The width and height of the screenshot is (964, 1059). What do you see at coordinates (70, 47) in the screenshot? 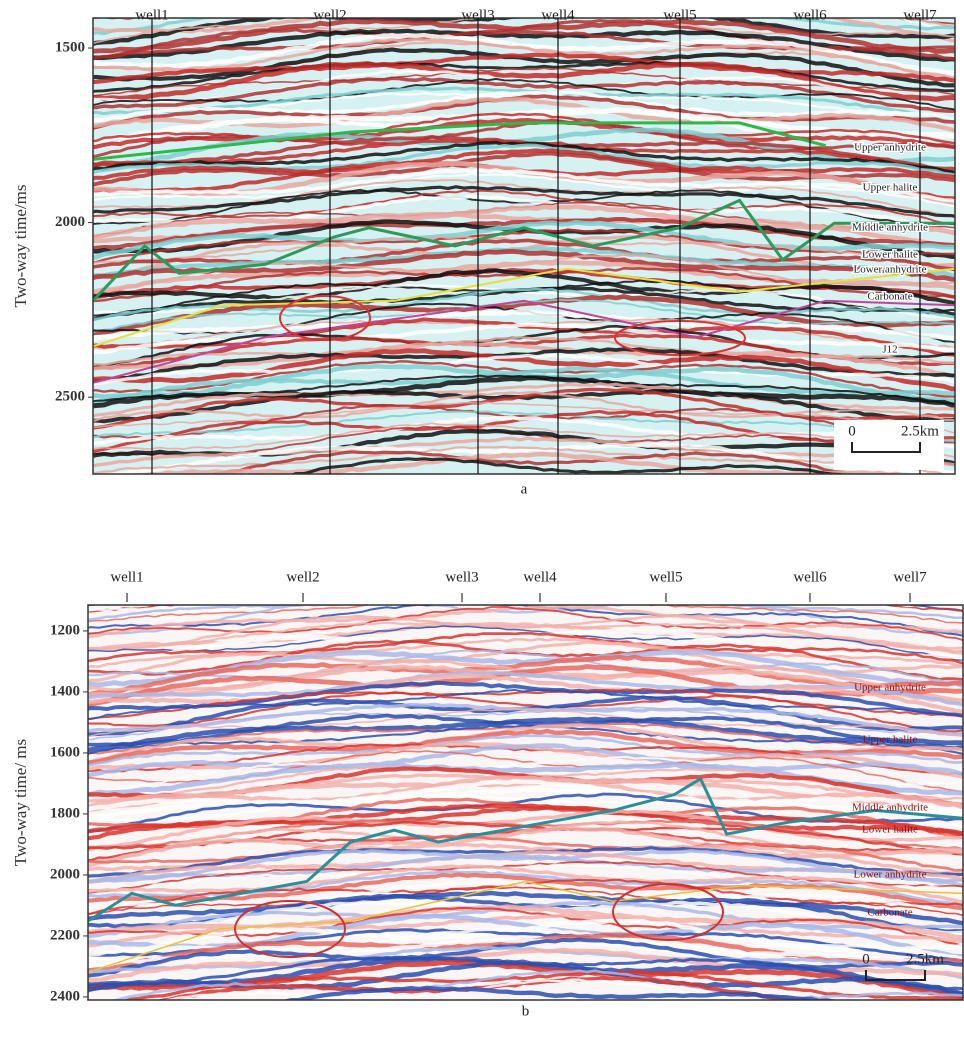
I see `y-tick-label: 1500` at bounding box center [70, 47].